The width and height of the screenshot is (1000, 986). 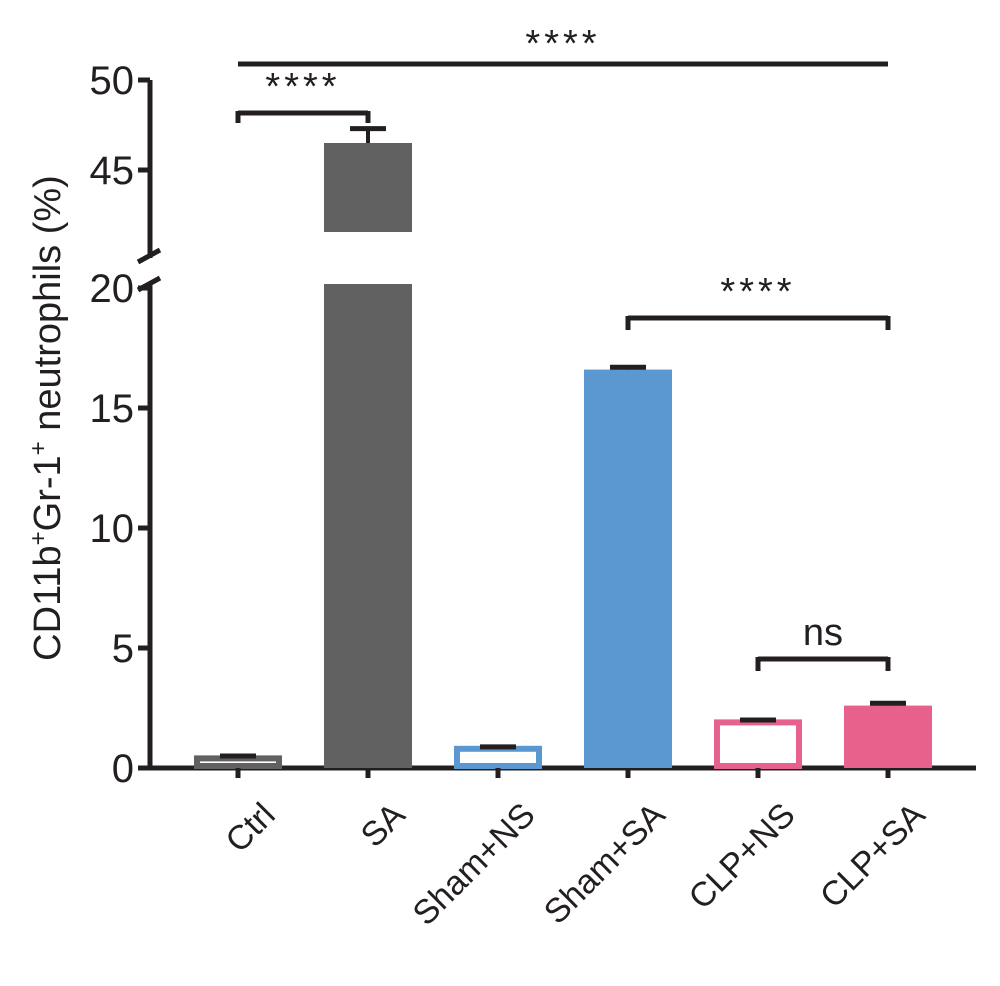 I want to click on y-tick-label: 5, so click(x=123, y=649).